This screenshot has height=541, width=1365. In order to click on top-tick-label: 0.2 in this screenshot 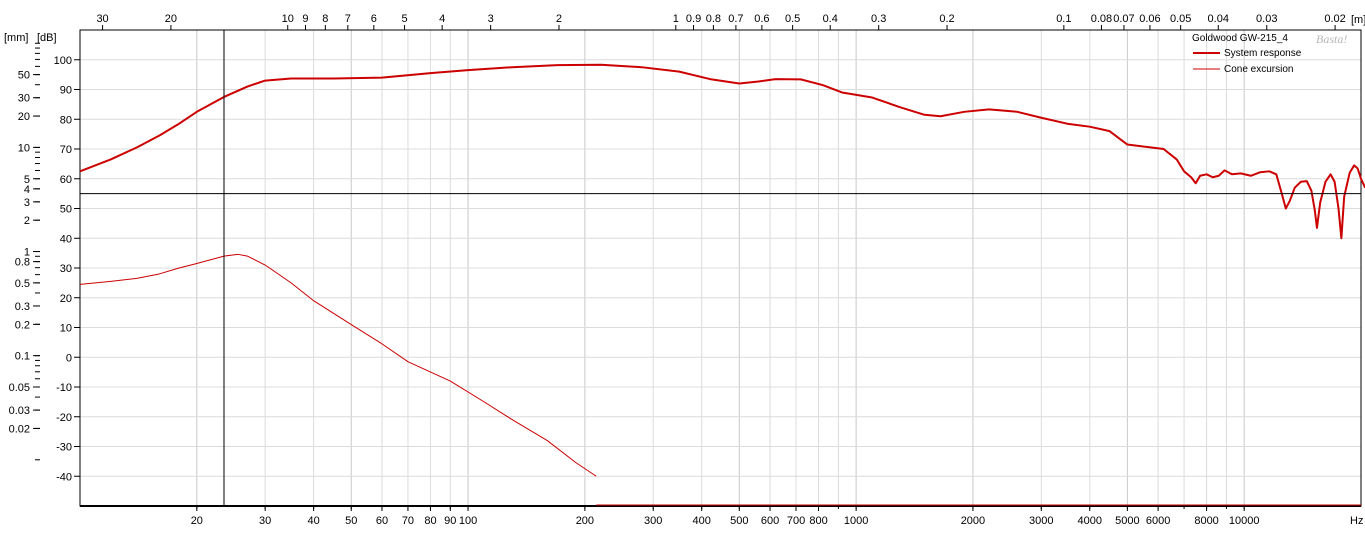, I will do `click(946, 19)`.